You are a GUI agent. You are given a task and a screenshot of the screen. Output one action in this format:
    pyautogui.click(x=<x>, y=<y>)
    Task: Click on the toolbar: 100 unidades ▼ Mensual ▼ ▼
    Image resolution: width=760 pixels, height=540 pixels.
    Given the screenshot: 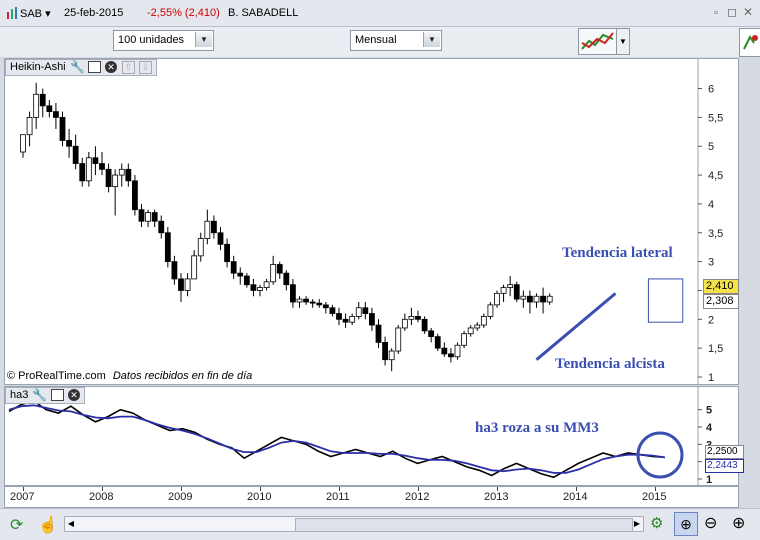 What is the action you would take?
    pyautogui.click(x=380, y=42)
    